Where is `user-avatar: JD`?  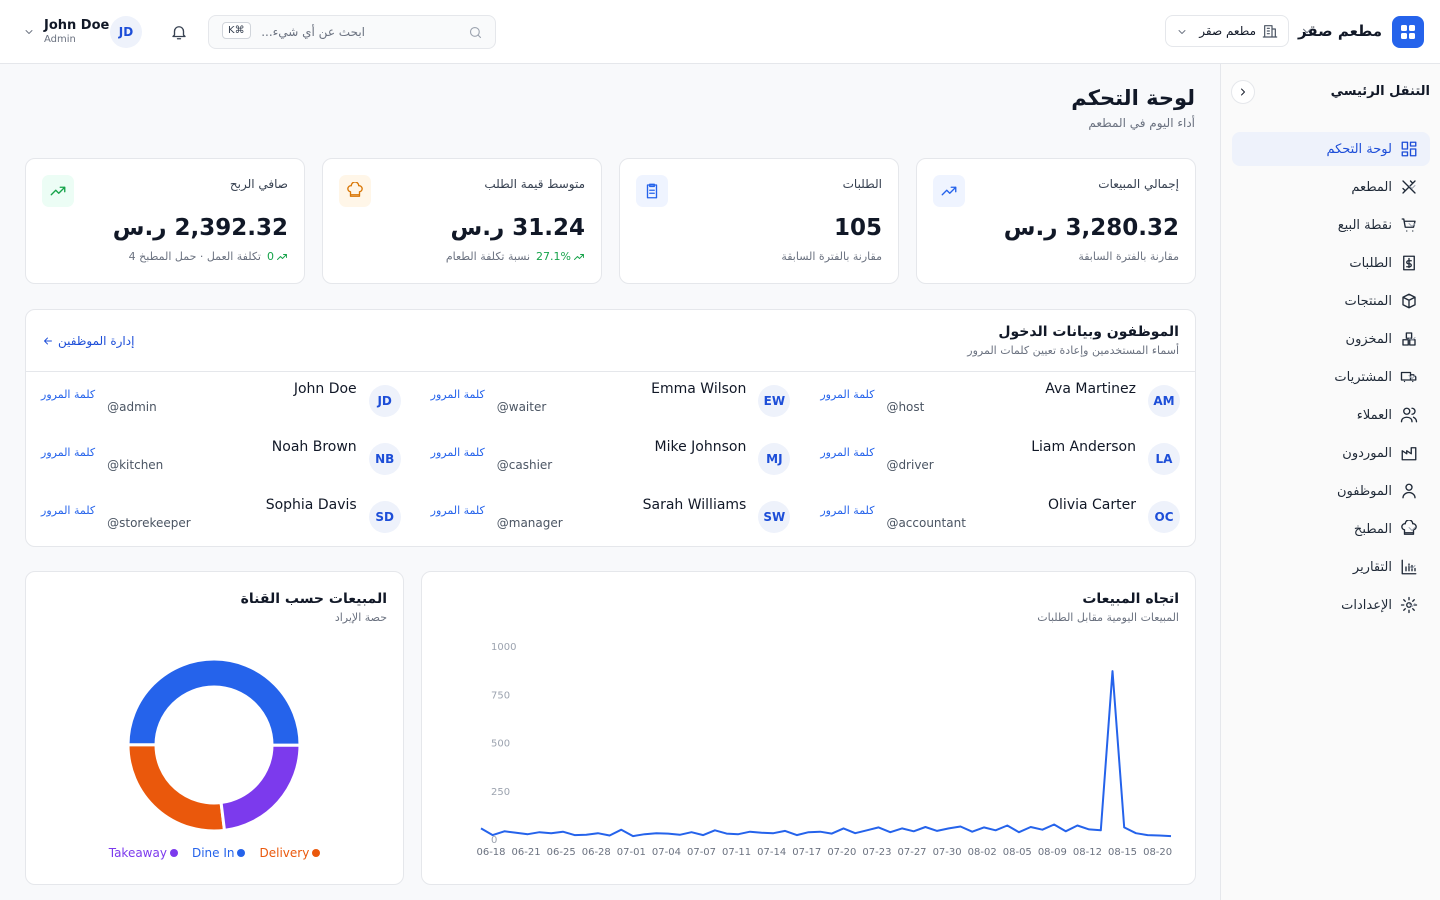
user-avatar: JD is located at coordinates (126, 32).